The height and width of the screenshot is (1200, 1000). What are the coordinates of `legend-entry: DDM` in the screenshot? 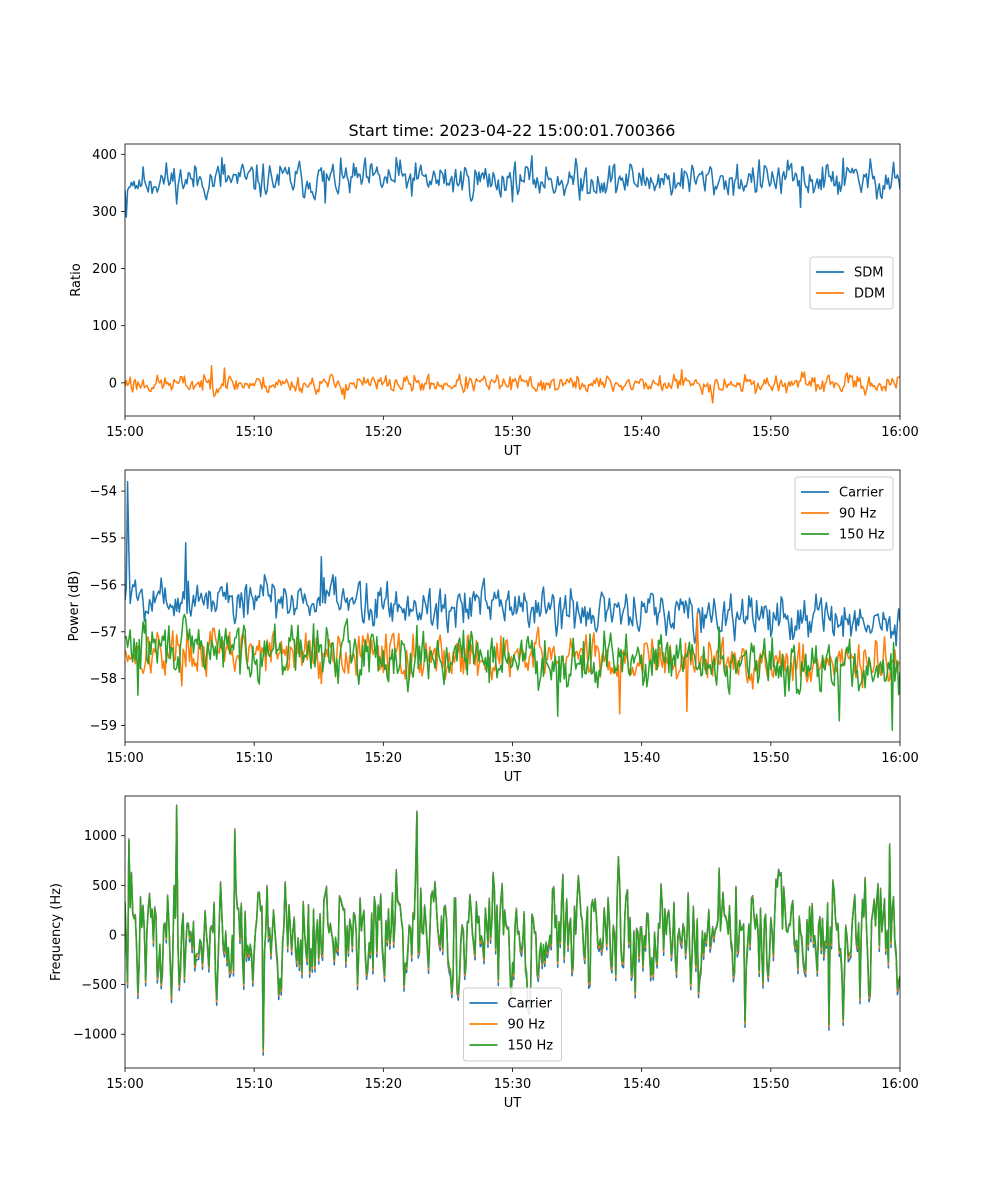 It's located at (869, 294).